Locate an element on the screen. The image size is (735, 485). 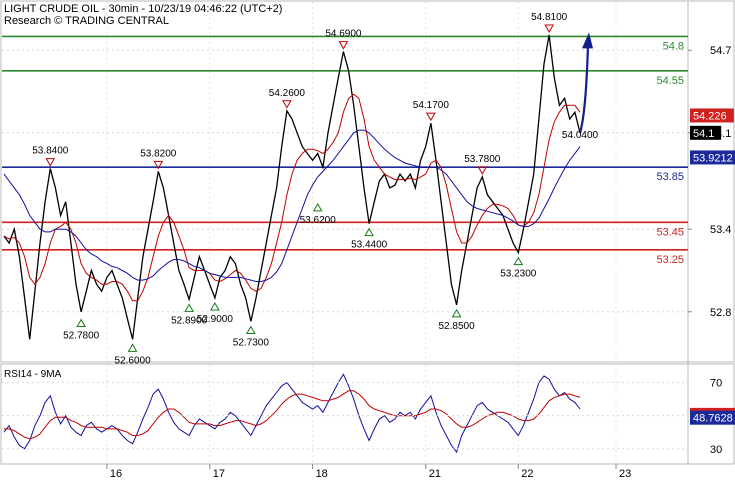
level-label: 53.85 is located at coordinates (670, 177).